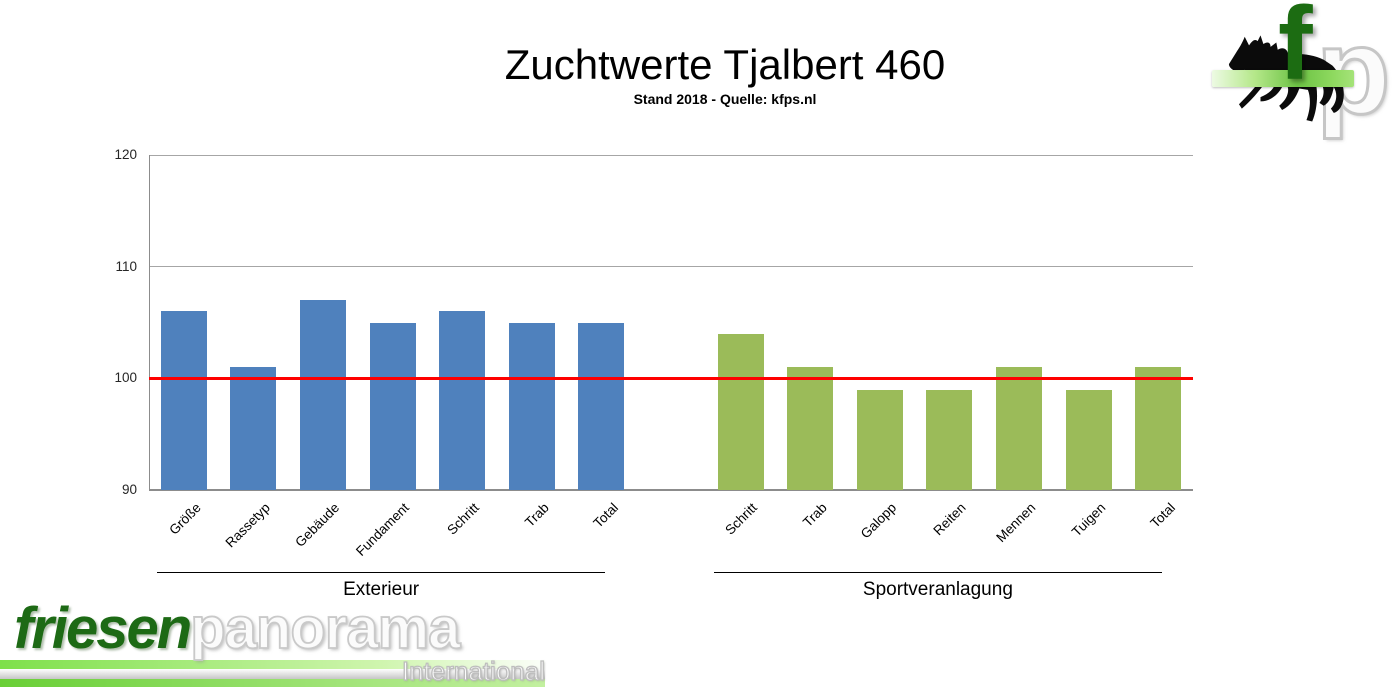  I want to click on logo-text-panorama: panorama, so click(325, 628).